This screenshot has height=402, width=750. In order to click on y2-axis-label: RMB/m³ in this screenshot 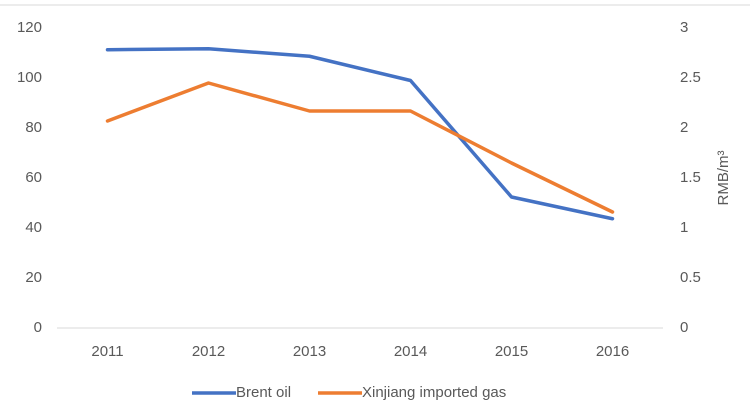, I will do `click(723, 178)`.